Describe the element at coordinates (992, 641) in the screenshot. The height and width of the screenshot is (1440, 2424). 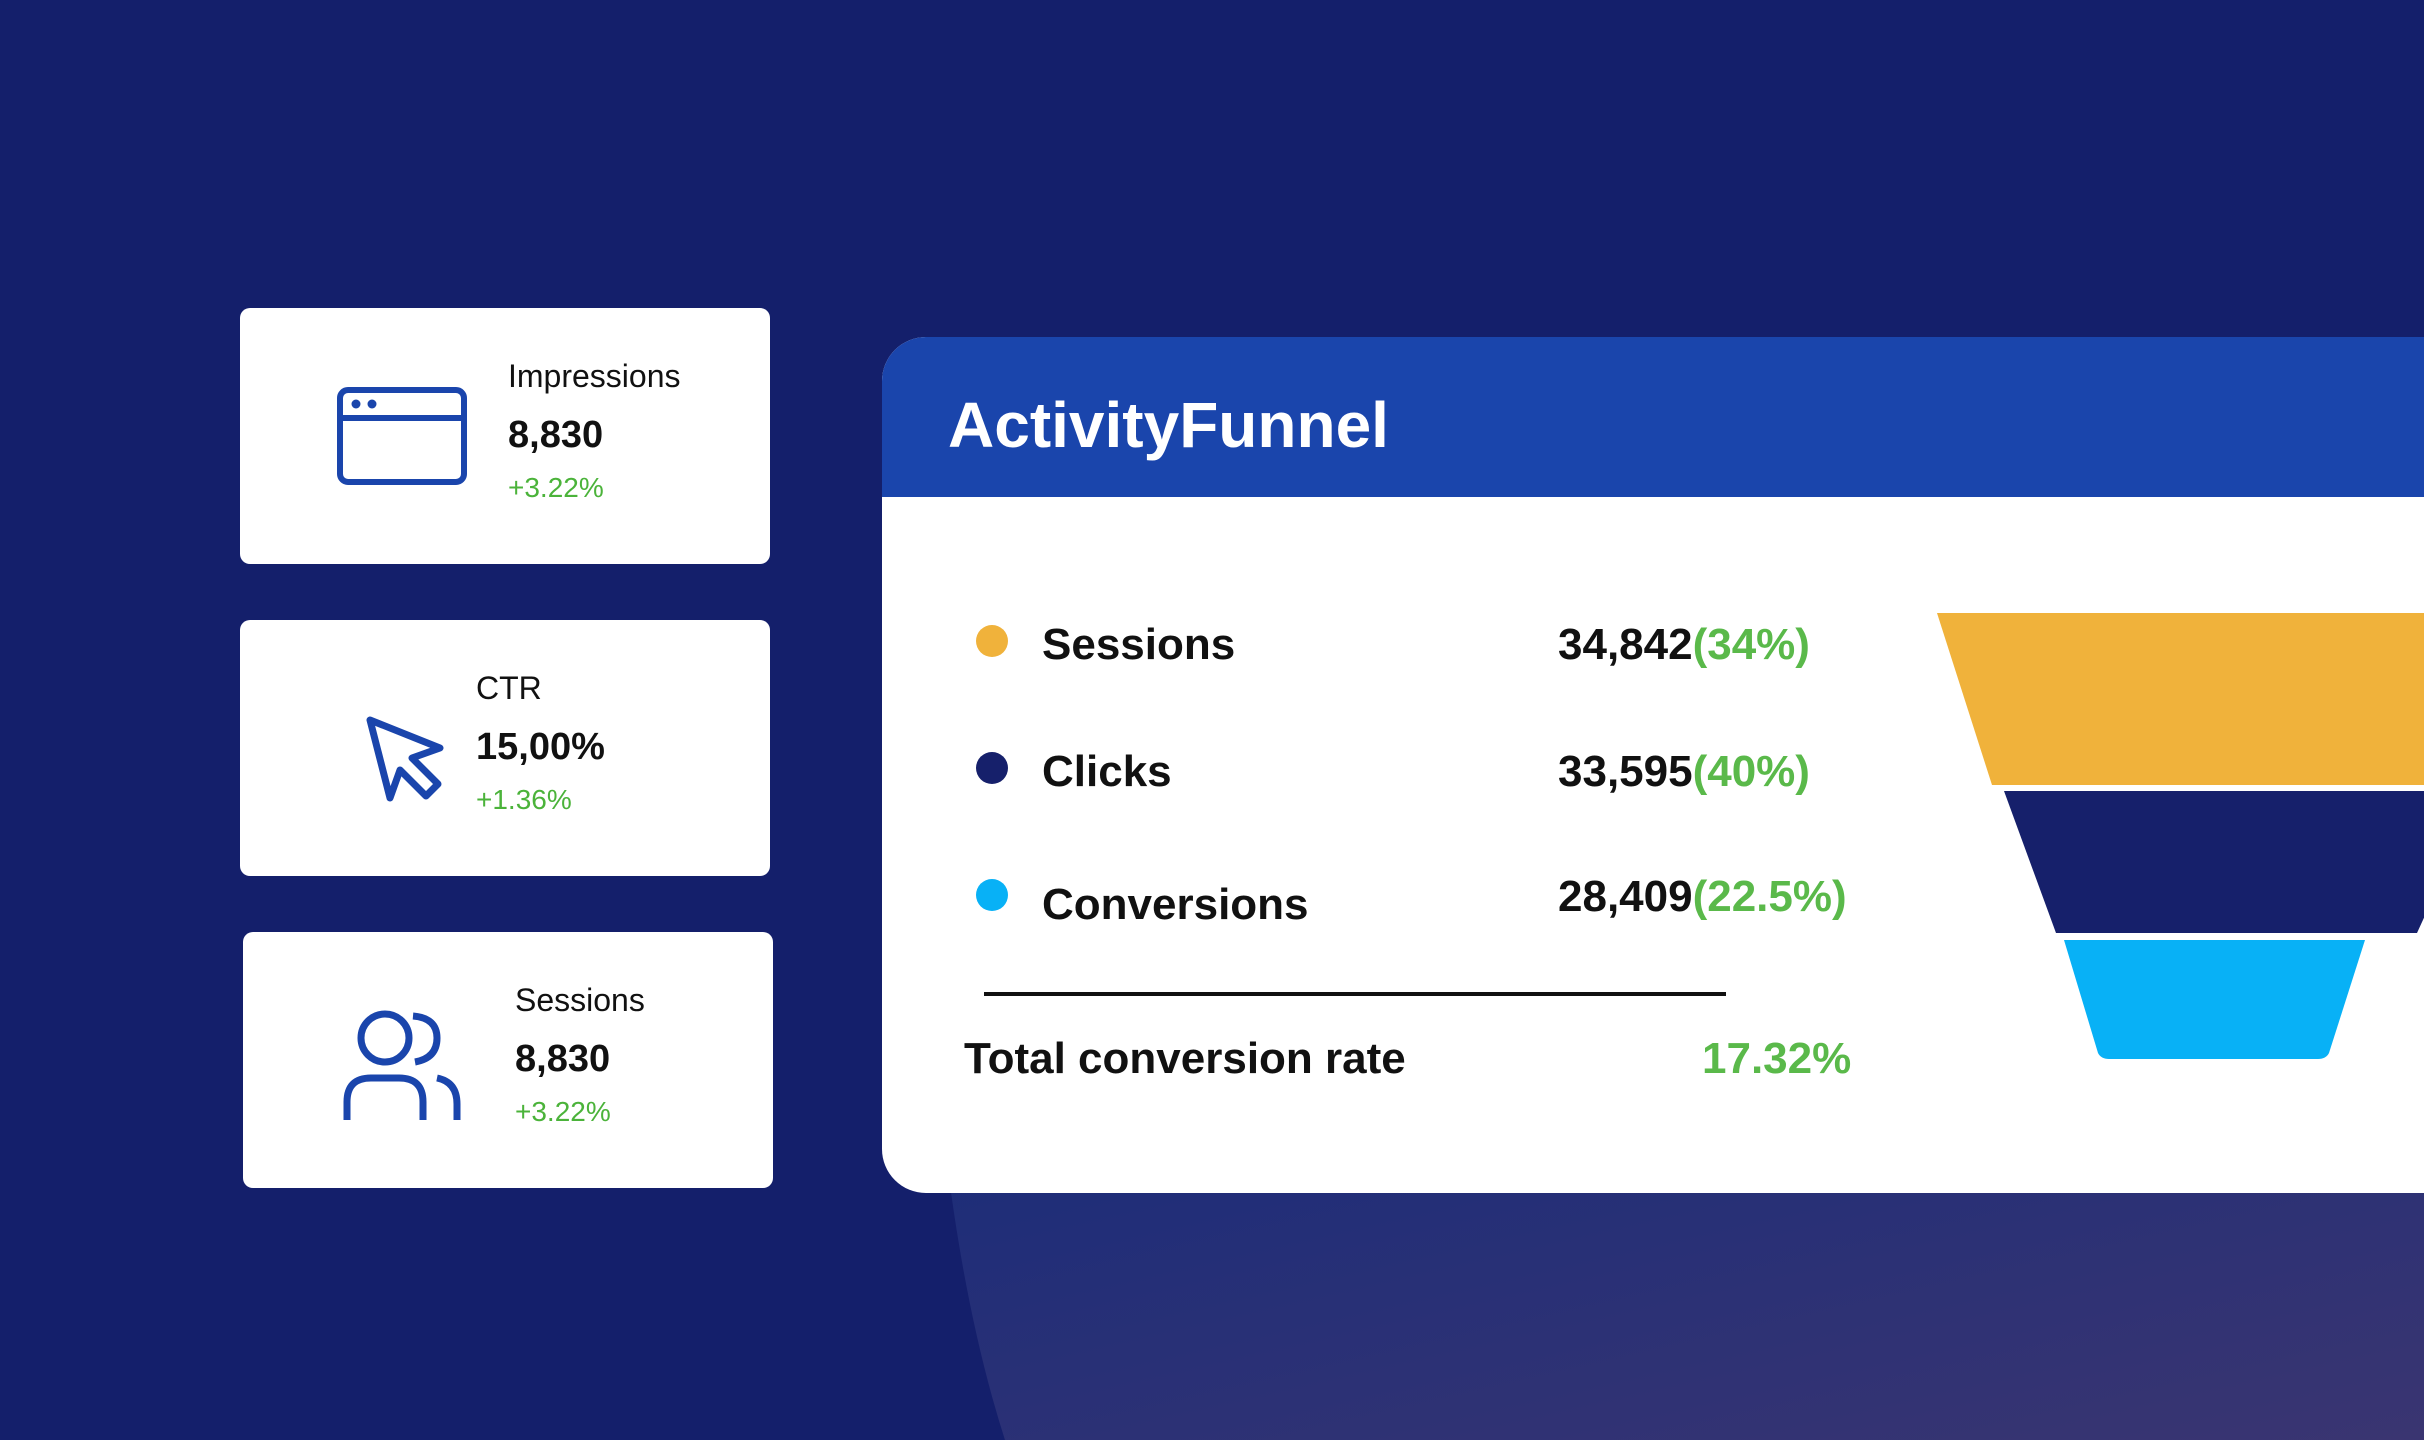
I see `sessions-dot-icon` at that location.